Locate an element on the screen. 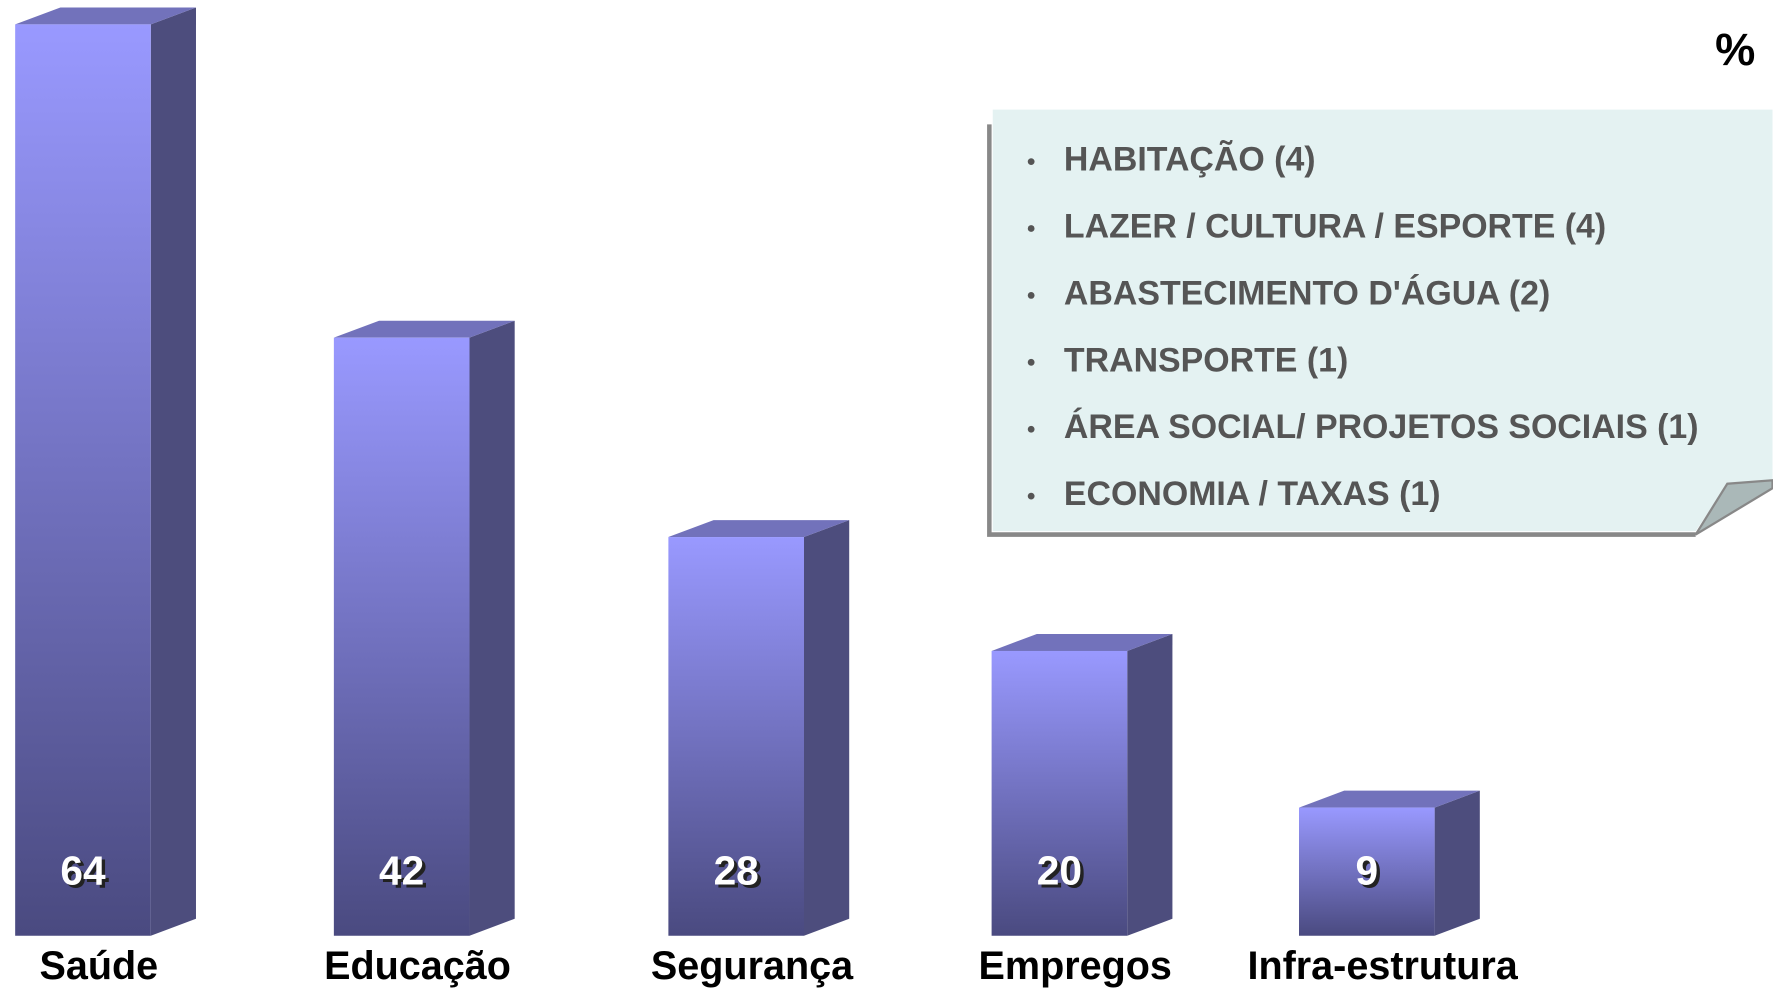  note-item: ABASTECIMENTO D'ÁGUA (2) is located at coordinates (1307, 293).